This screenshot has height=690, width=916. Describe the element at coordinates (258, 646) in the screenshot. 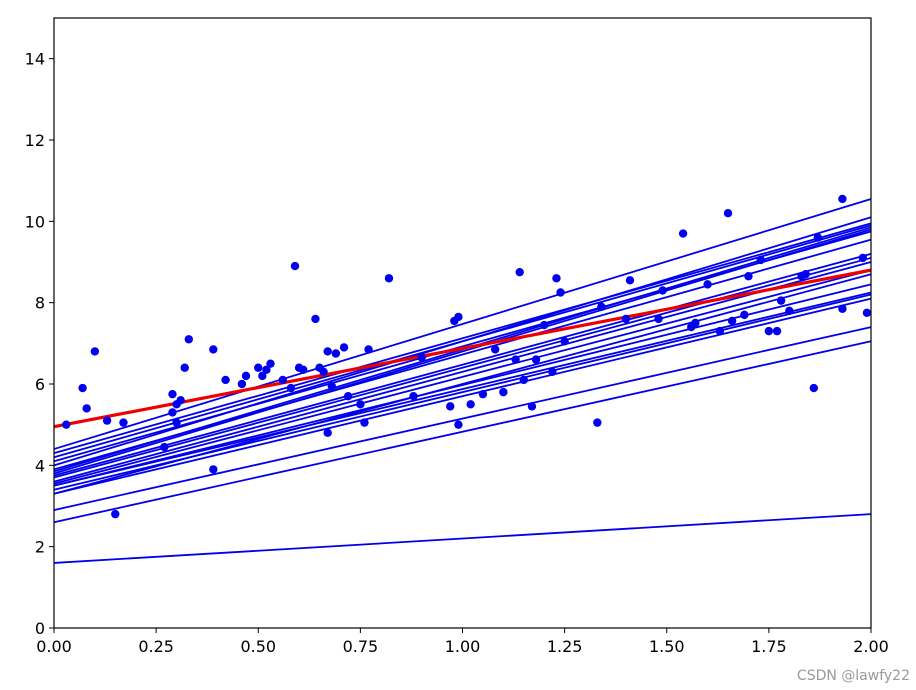

I see `x-tick-label: 0.50` at that location.